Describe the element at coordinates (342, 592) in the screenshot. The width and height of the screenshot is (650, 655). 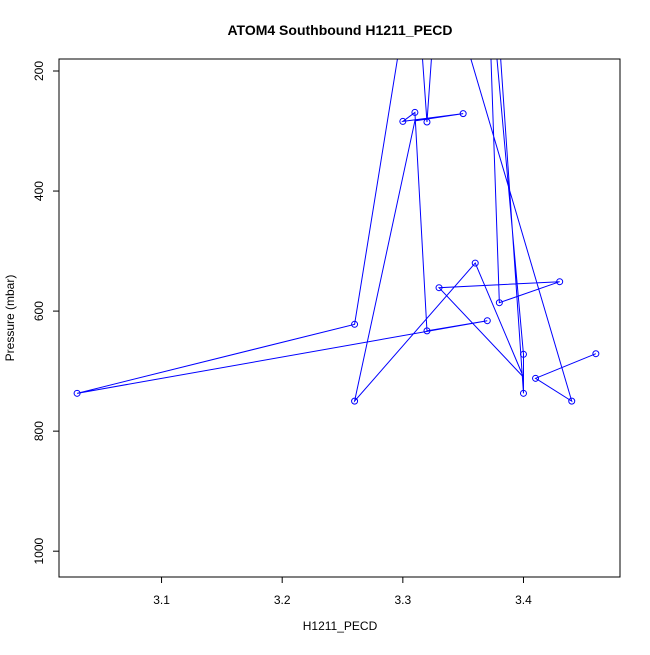
I see `x-axis: 3.1 3.2 3.3 3.4` at that location.